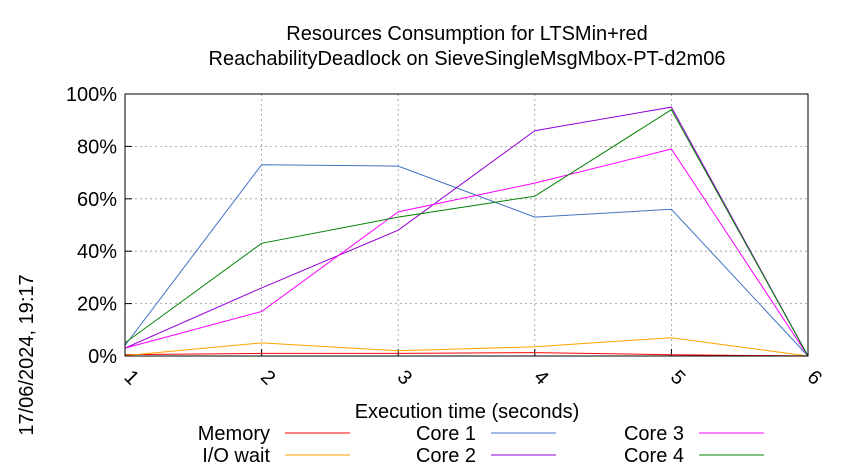 This screenshot has height=475, width=850. Describe the element at coordinates (234, 434) in the screenshot. I see `legend-label: Memory` at that location.